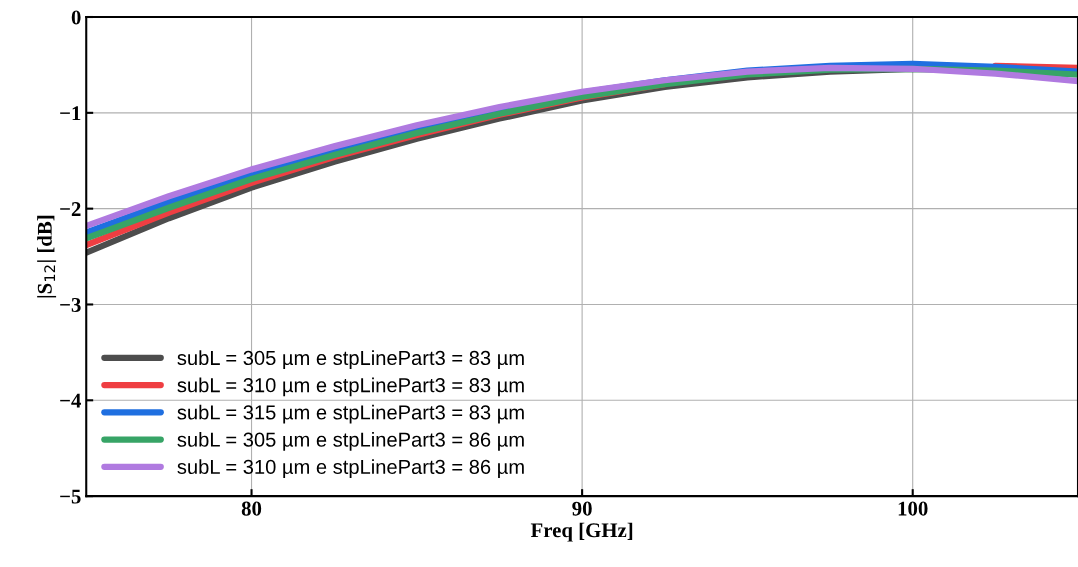 The height and width of the screenshot is (567, 1078). I want to click on x-tick-label: 100, so click(913, 508).